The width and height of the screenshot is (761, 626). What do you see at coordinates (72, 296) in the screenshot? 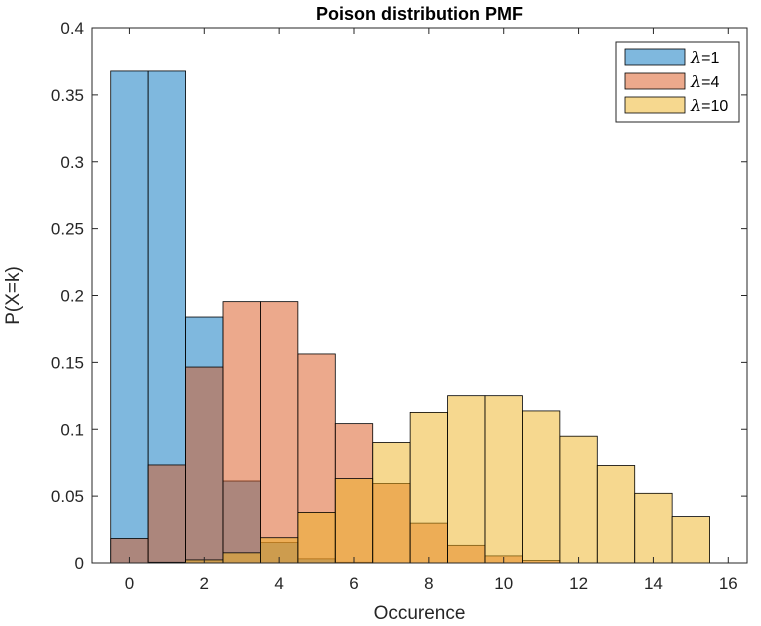
I see `y-tick-label: 0.2` at bounding box center [72, 296].